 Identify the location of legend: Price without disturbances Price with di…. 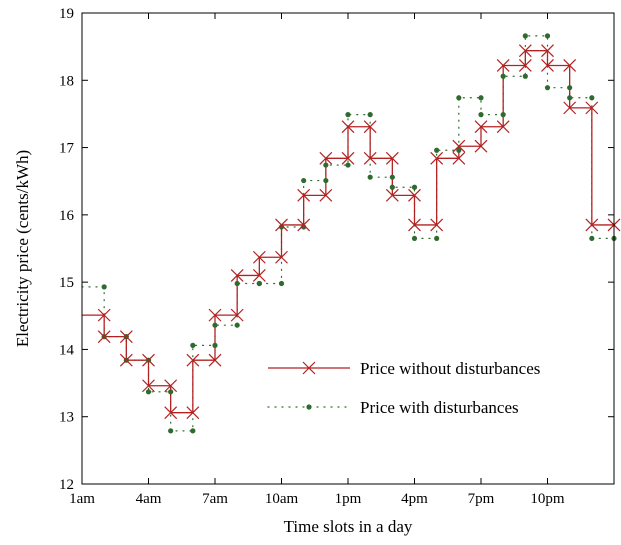
(403, 388).